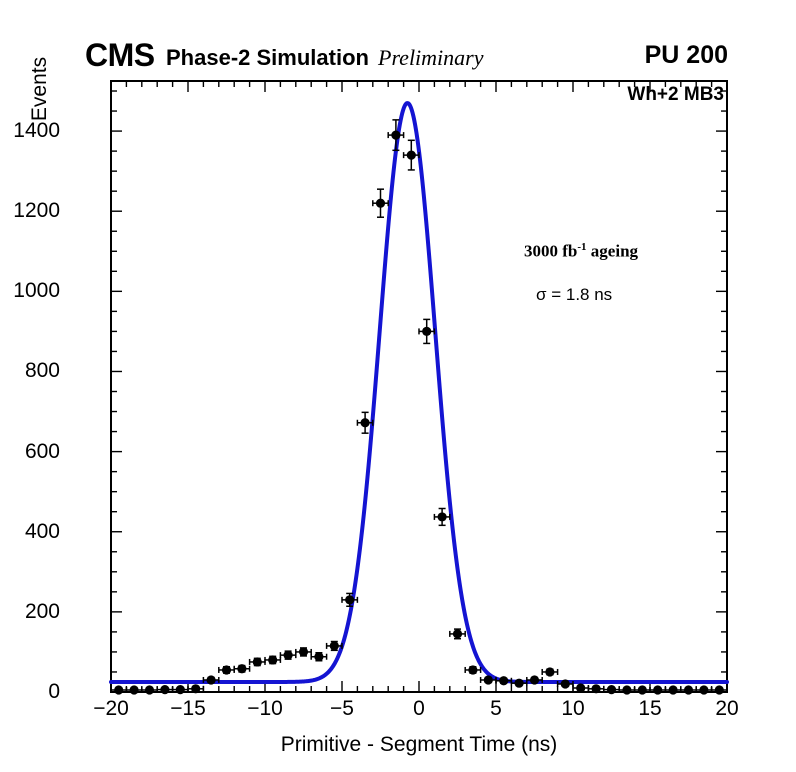  I want to click on pileup-label: PU 200, so click(686, 55).